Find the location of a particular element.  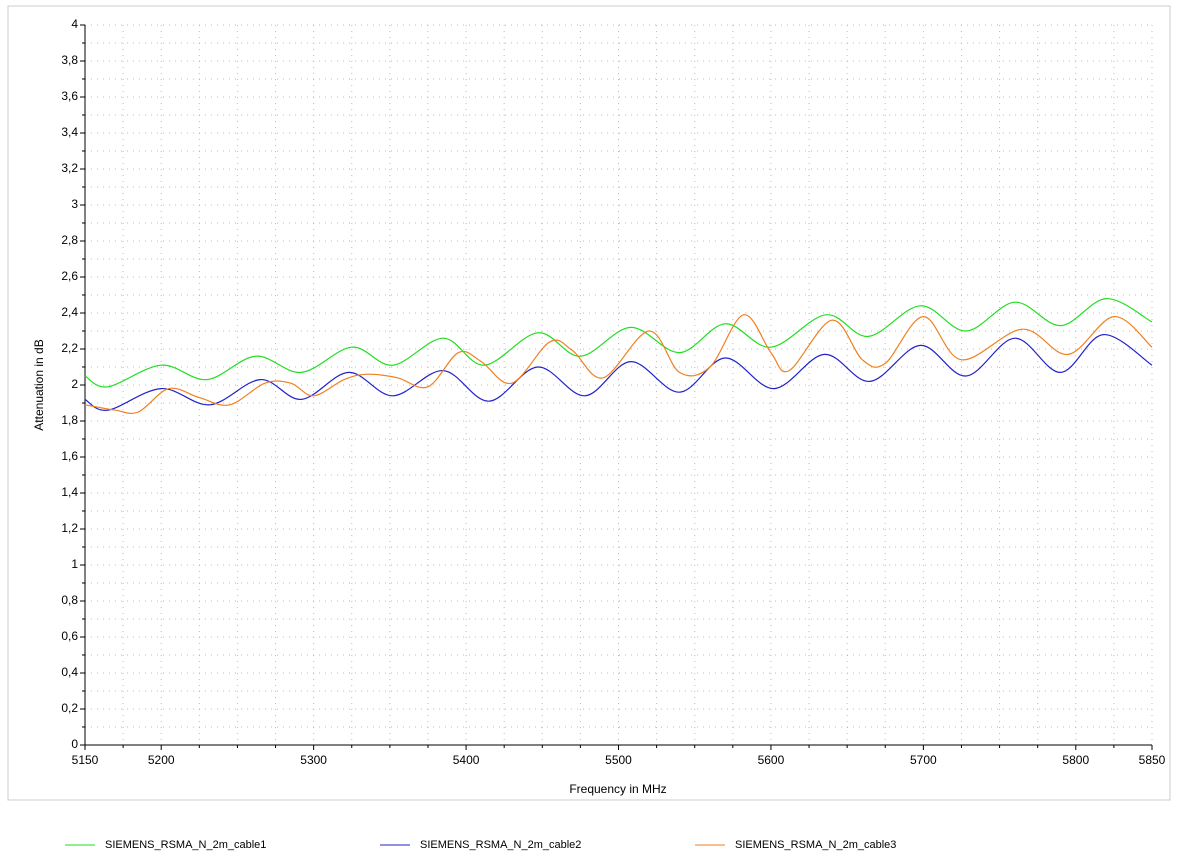

x-axis-title: Frequency in MHz is located at coordinates (617, 789).